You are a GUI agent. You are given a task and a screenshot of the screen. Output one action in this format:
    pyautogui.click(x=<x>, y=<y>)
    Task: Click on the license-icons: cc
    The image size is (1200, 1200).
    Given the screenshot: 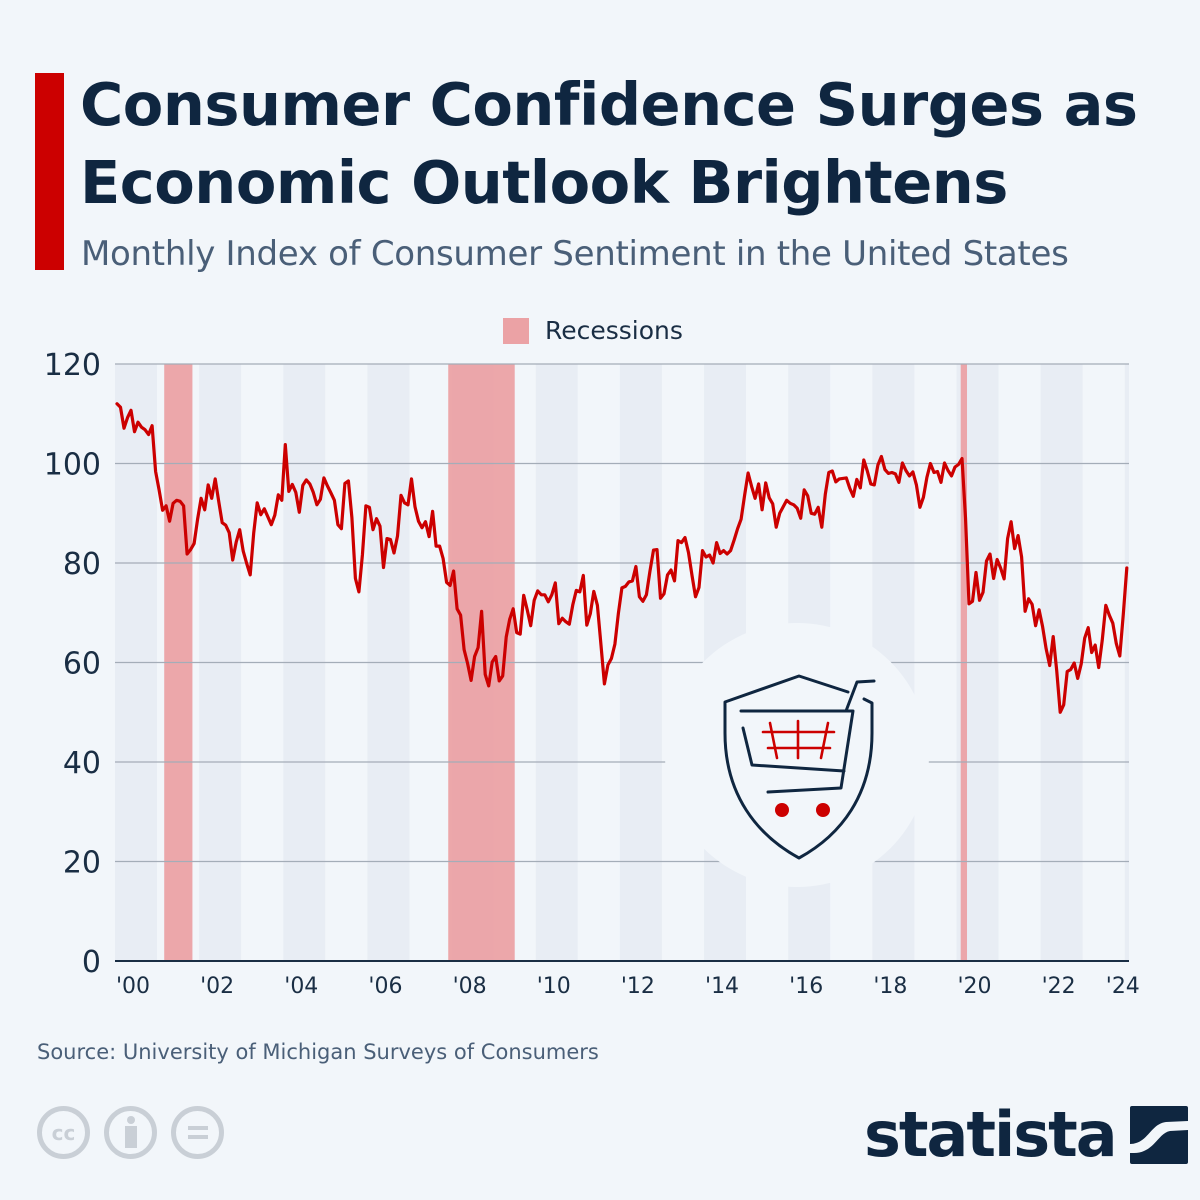 What is the action you would take?
    pyautogui.click(x=130, y=1132)
    